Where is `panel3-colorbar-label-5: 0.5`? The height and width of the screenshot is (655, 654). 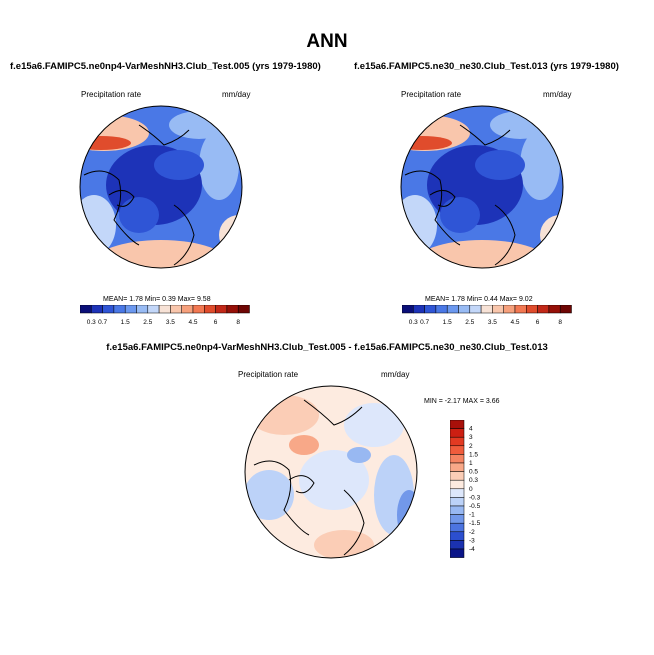 panel3-colorbar-label-5: 0.5 is located at coordinates (473, 472).